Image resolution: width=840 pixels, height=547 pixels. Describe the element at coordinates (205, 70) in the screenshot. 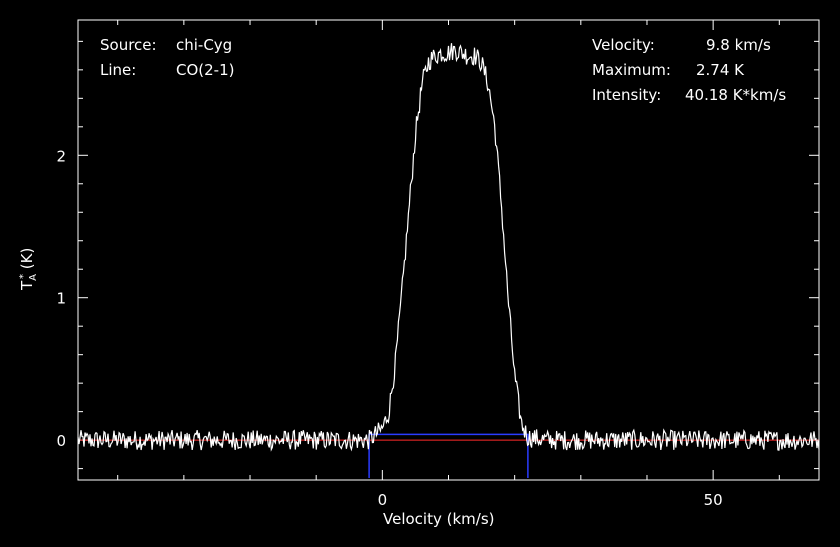

I see `line-value: CO(2-1)` at that location.